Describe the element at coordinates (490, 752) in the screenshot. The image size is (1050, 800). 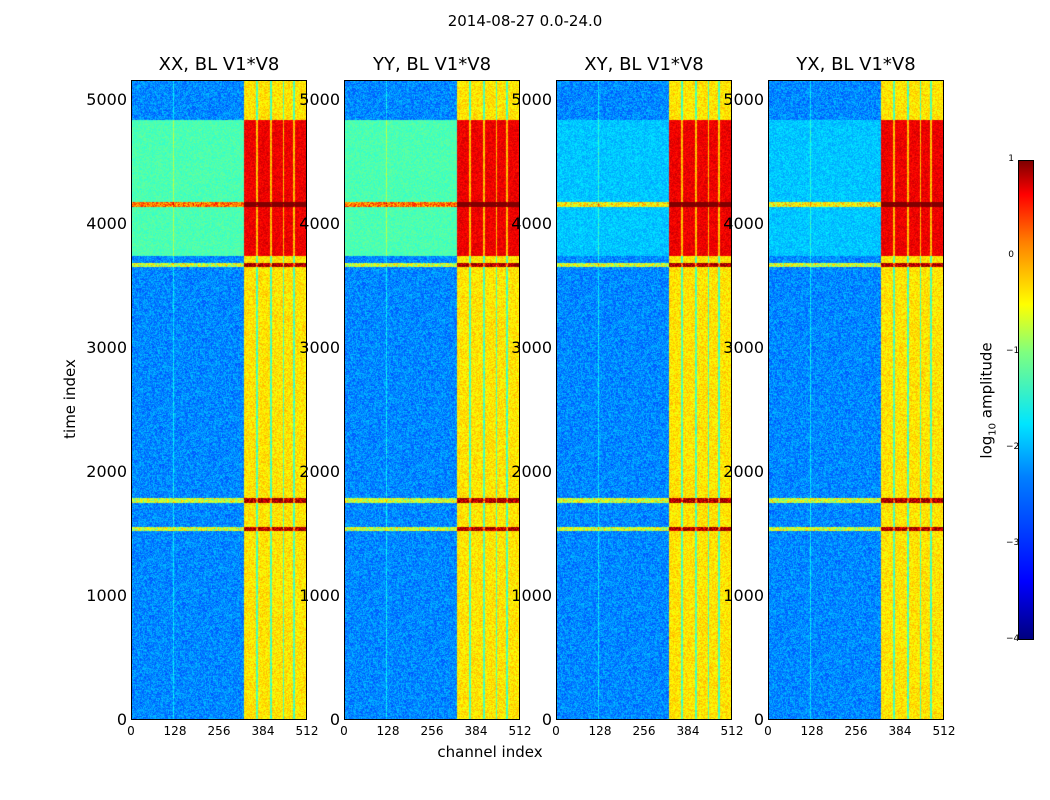
I see `x-axis-label: channel index` at that location.